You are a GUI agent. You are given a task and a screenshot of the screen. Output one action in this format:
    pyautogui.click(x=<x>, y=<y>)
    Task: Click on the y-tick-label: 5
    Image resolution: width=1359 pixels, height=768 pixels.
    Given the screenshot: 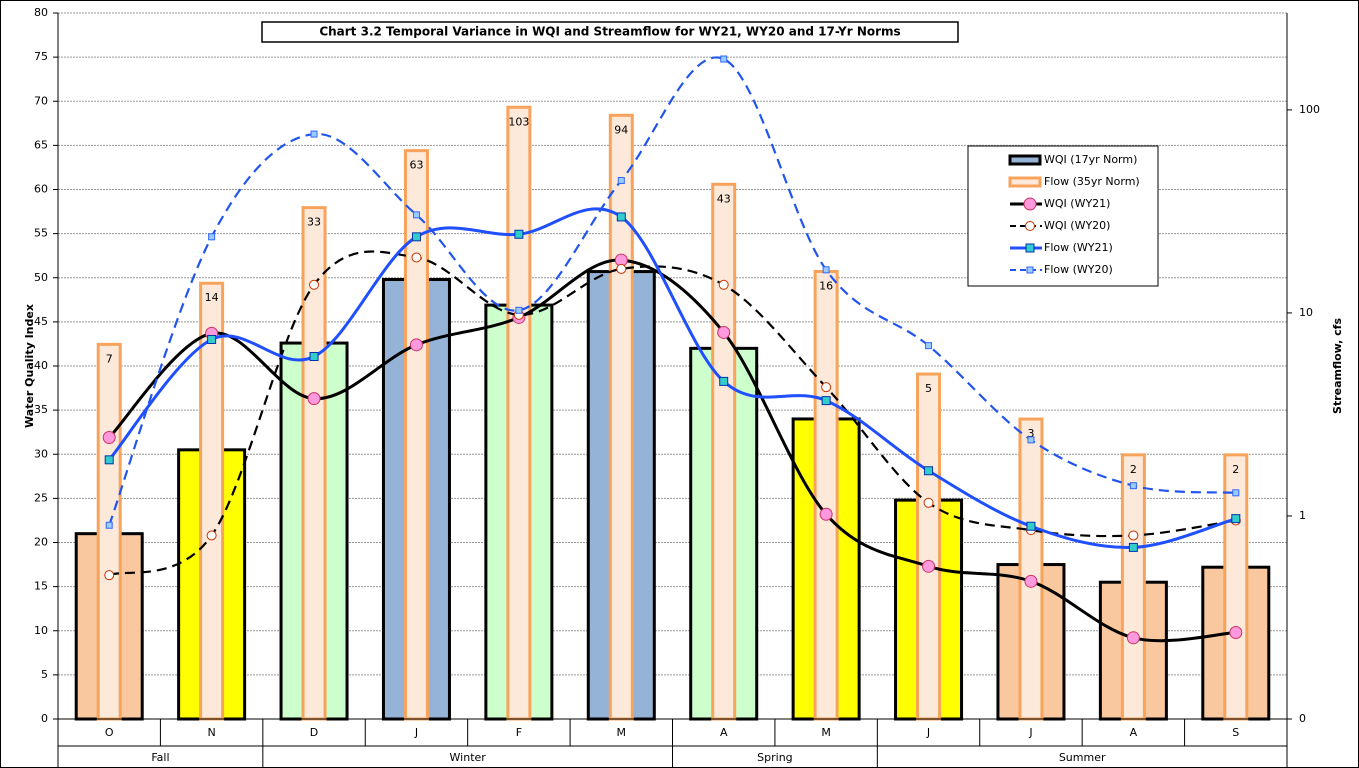 What is the action you would take?
    pyautogui.click(x=44, y=674)
    